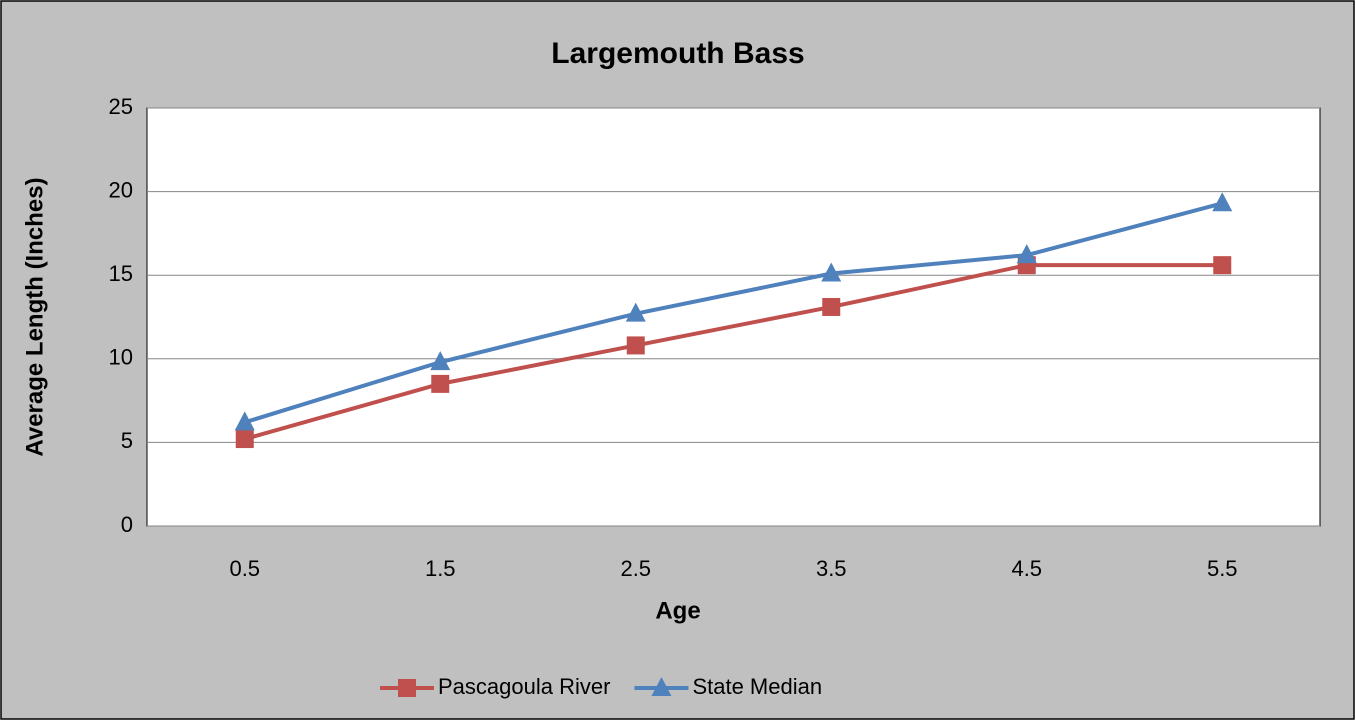  What do you see at coordinates (244, 568) in the screenshot?
I see `x-tick-label: 0.5` at bounding box center [244, 568].